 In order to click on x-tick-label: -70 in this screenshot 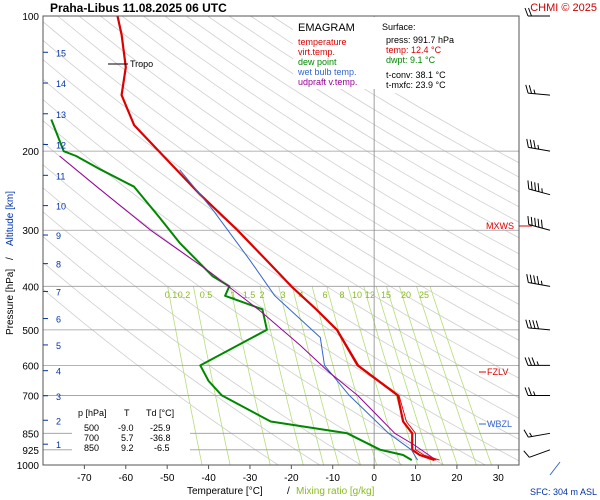, I will do `click(84, 478)`.